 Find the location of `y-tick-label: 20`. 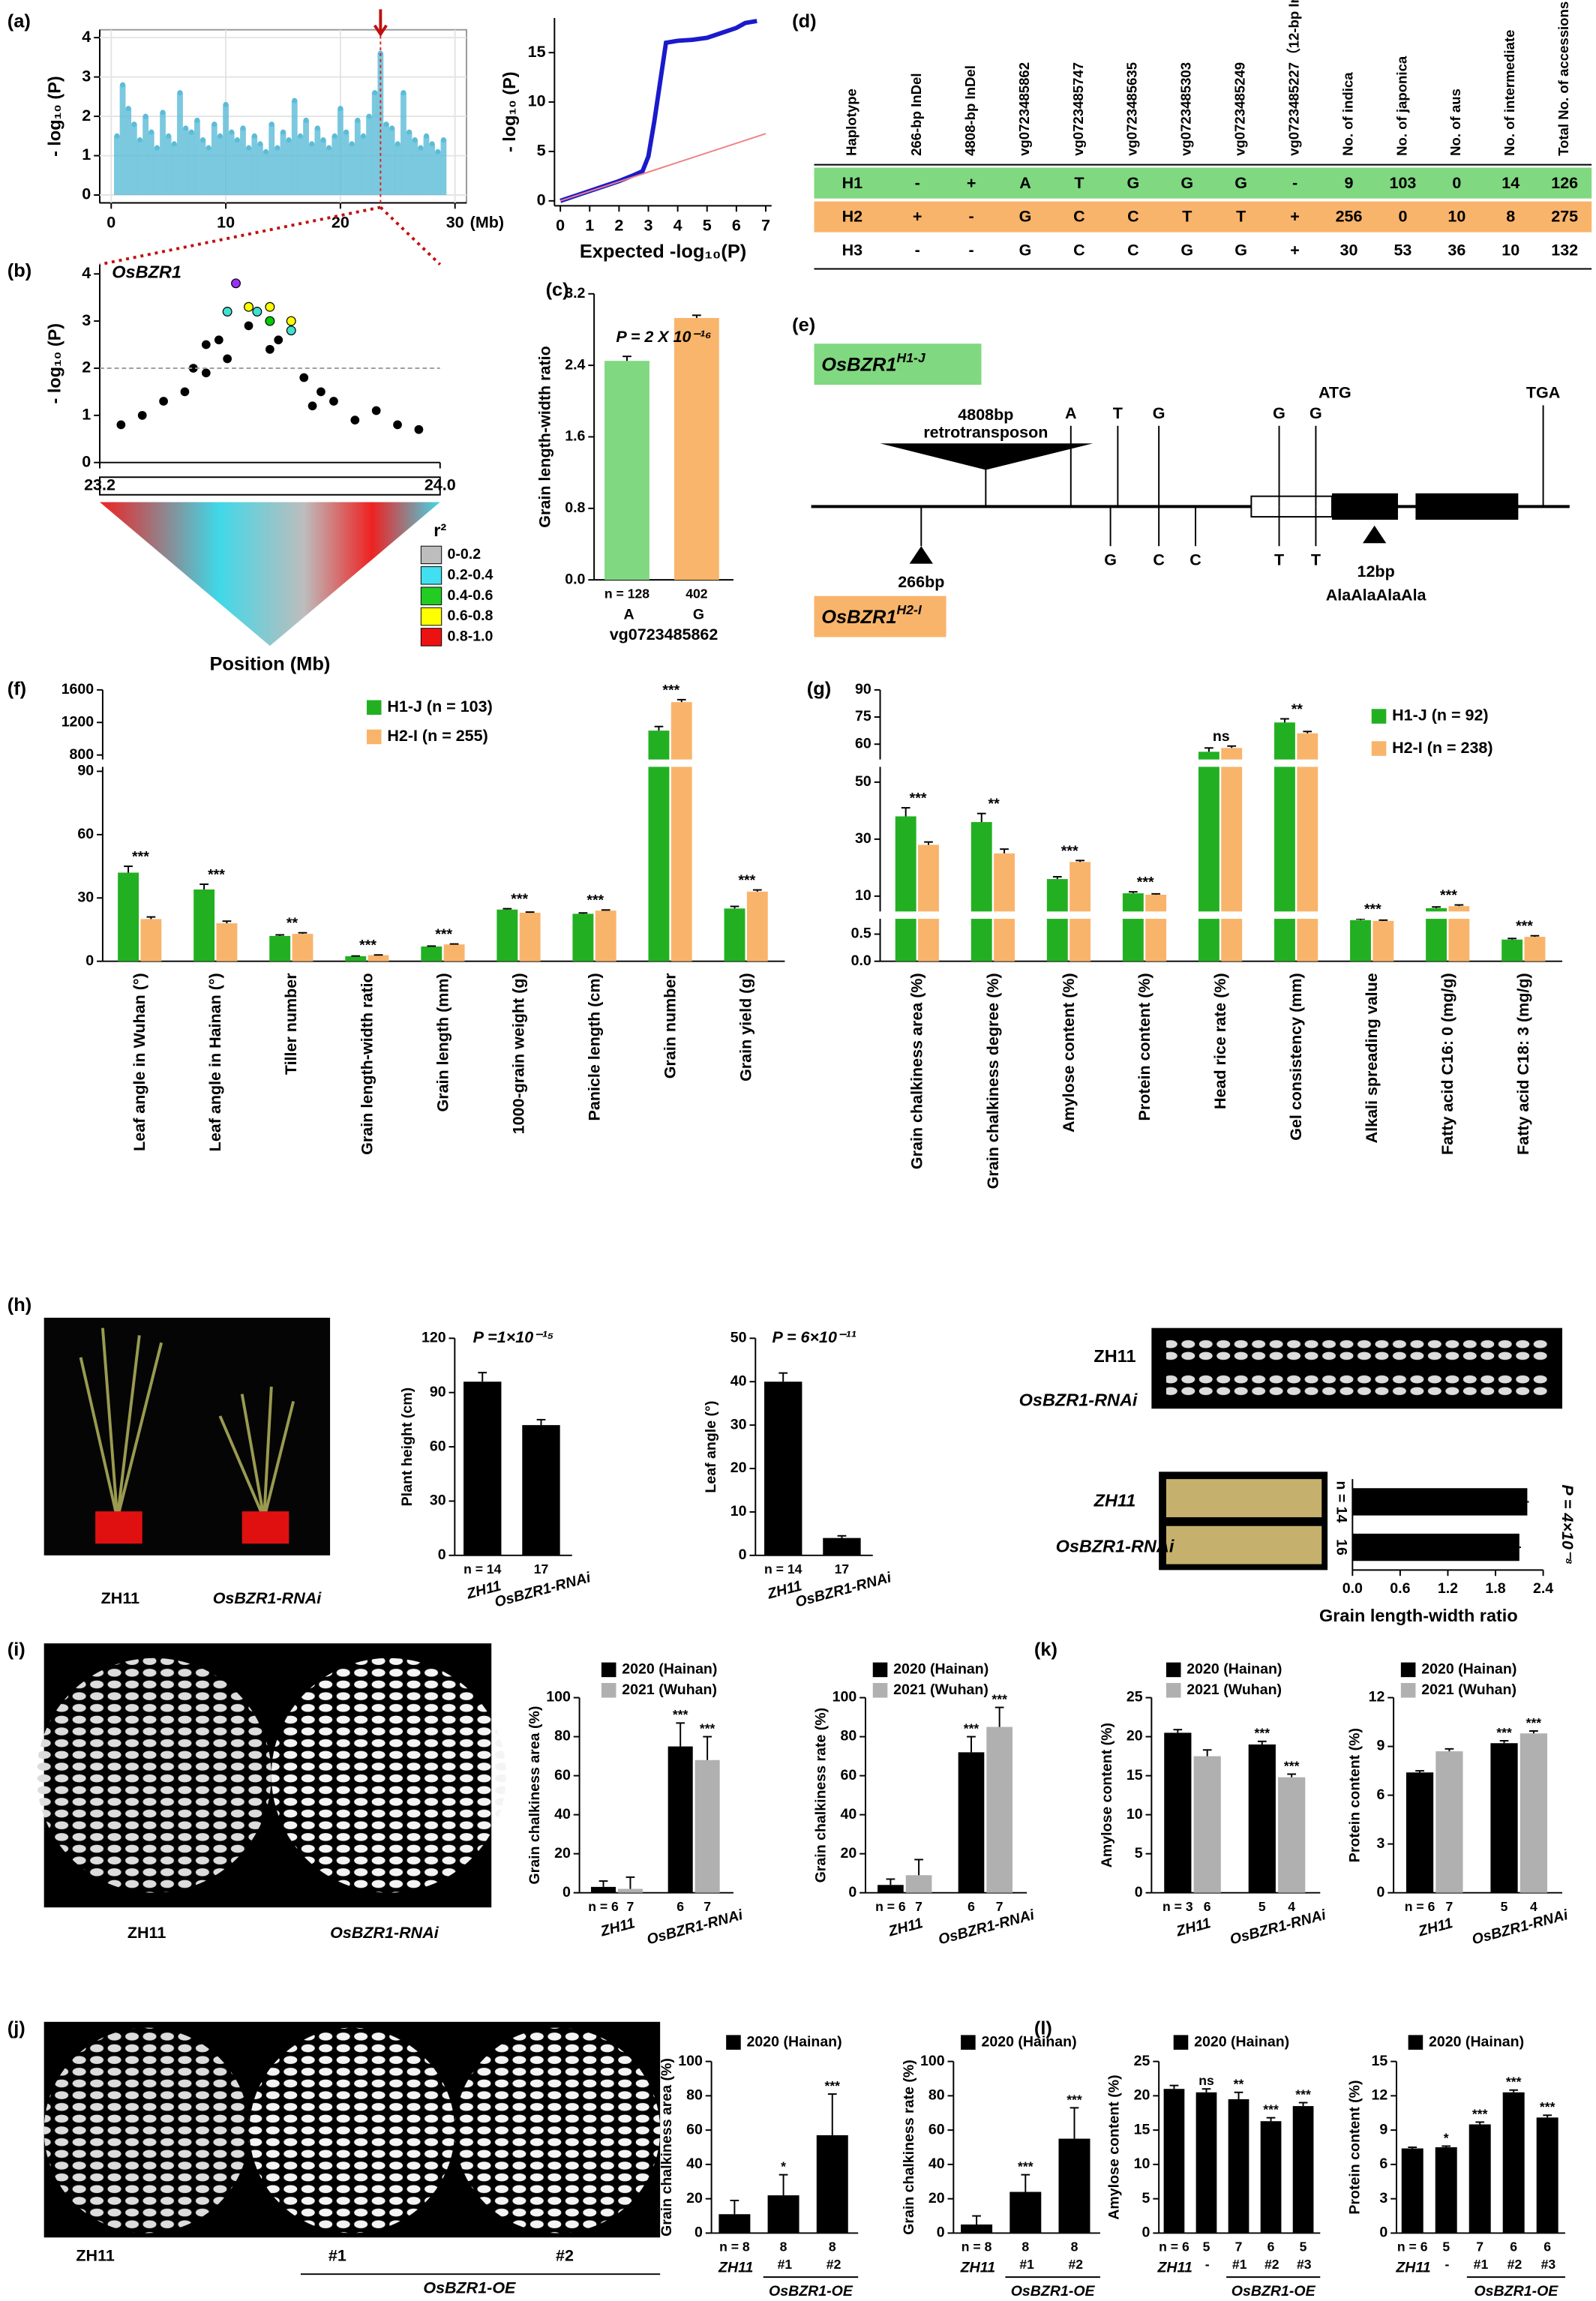

y-tick-label: 20 is located at coordinates (848, 1853).